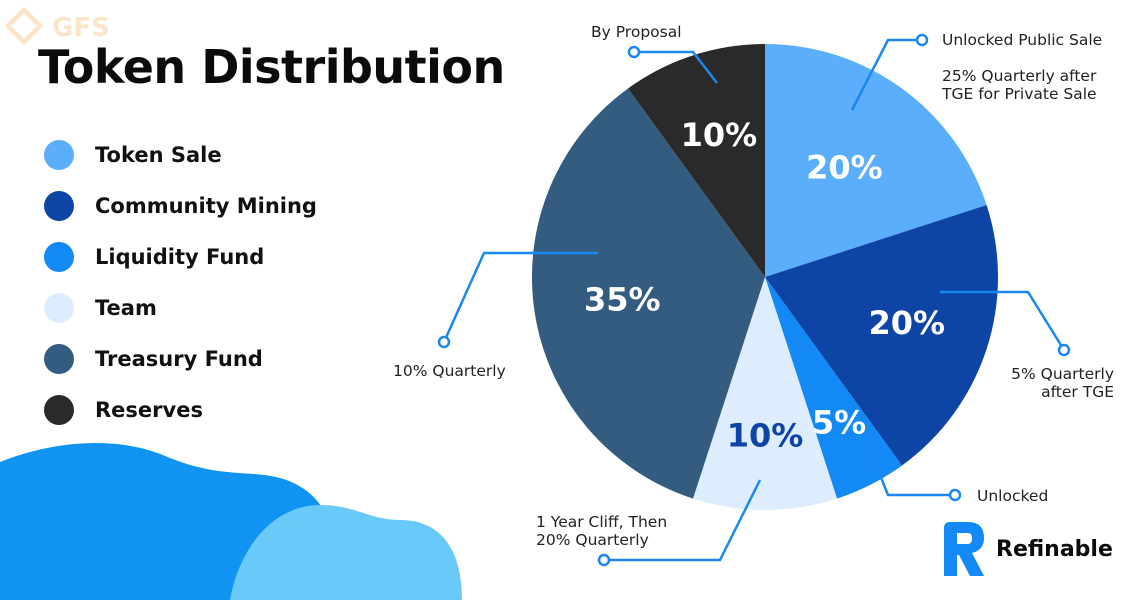  I want to click on legend-item-token-sale: Token Sale, so click(180, 155).